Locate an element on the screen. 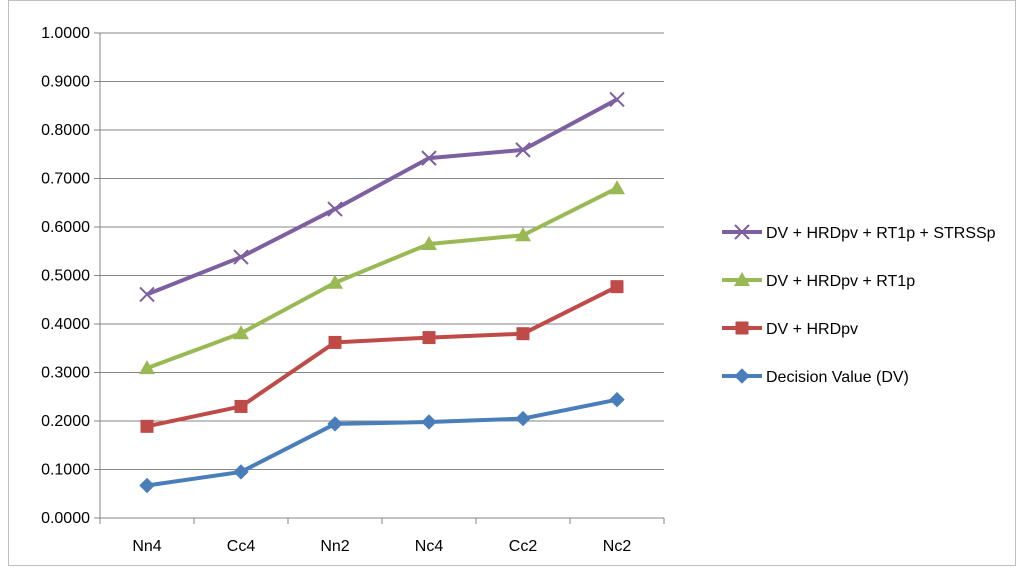 The image size is (1019, 569). y-tick-label: 0.5000 is located at coordinates (65, 276).